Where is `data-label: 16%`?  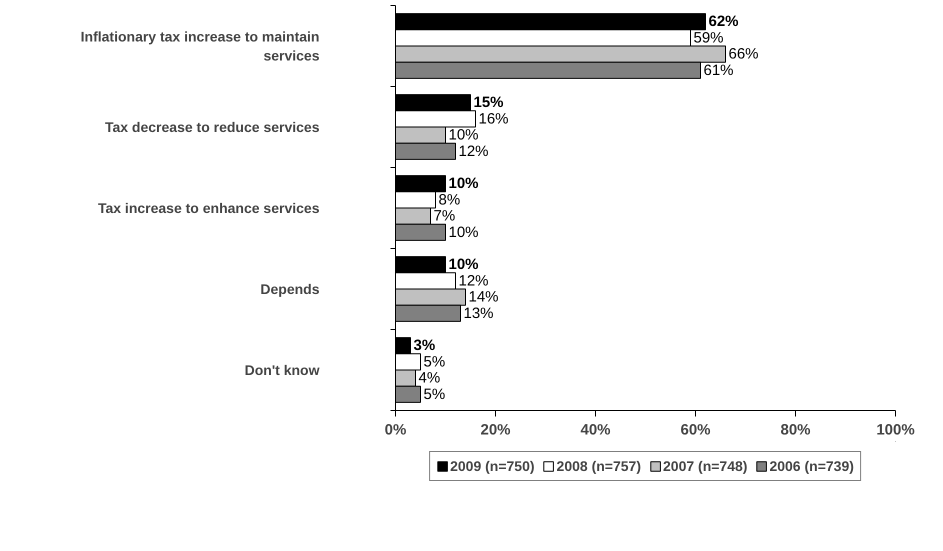 data-label: 16% is located at coordinates (493, 119).